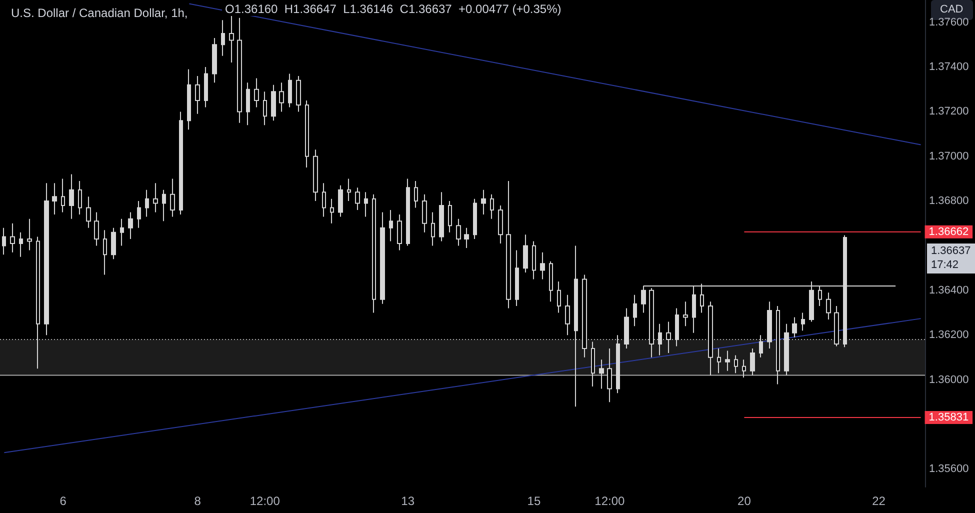 This screenshot has height=513, width=975. I want to click on chart-subtitle: O1.36160 H1.36647 L1.36146 C1.36637 +0.00477 (+0.35%), so click(393, 9).